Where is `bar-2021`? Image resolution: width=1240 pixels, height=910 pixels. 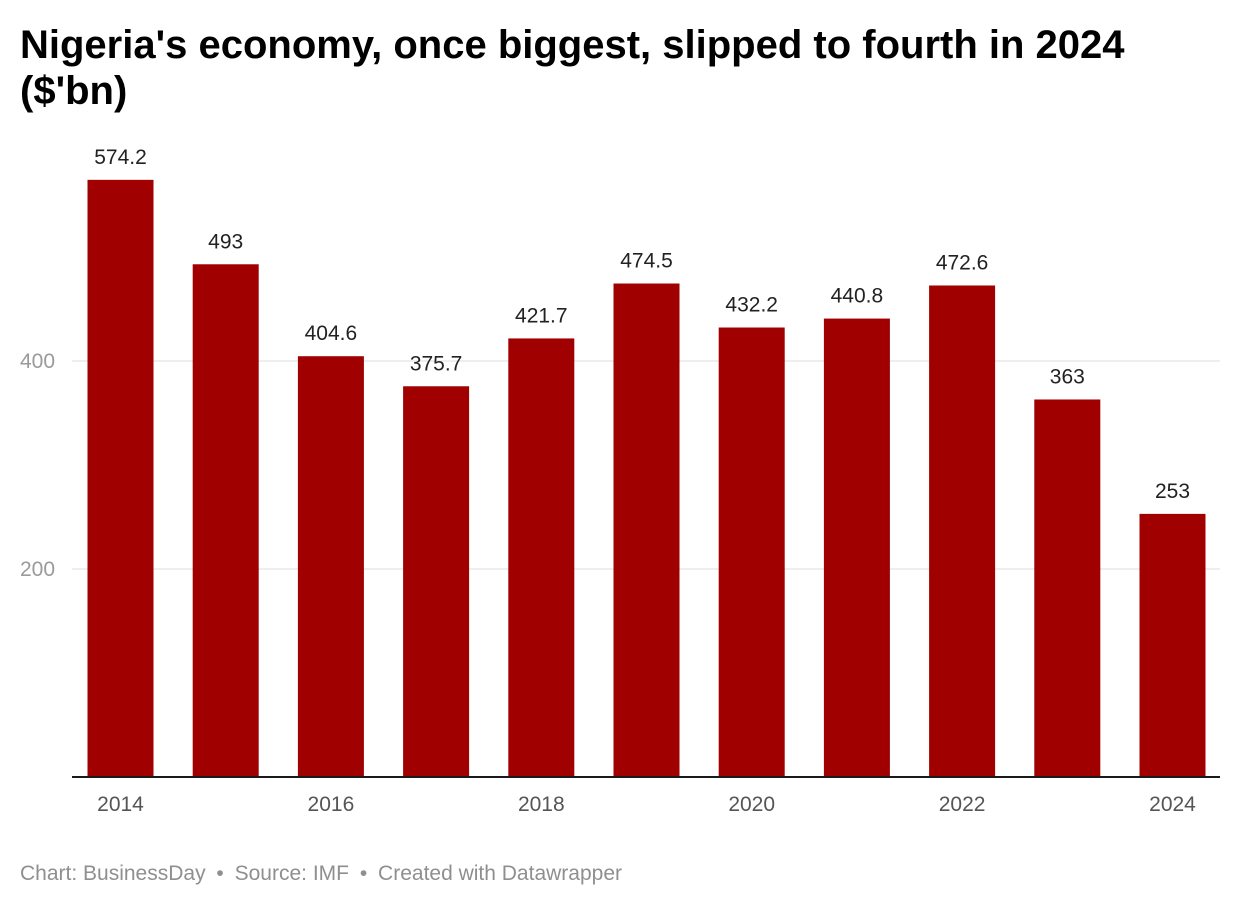
bar-2021 is located at coordinates (856, 547).